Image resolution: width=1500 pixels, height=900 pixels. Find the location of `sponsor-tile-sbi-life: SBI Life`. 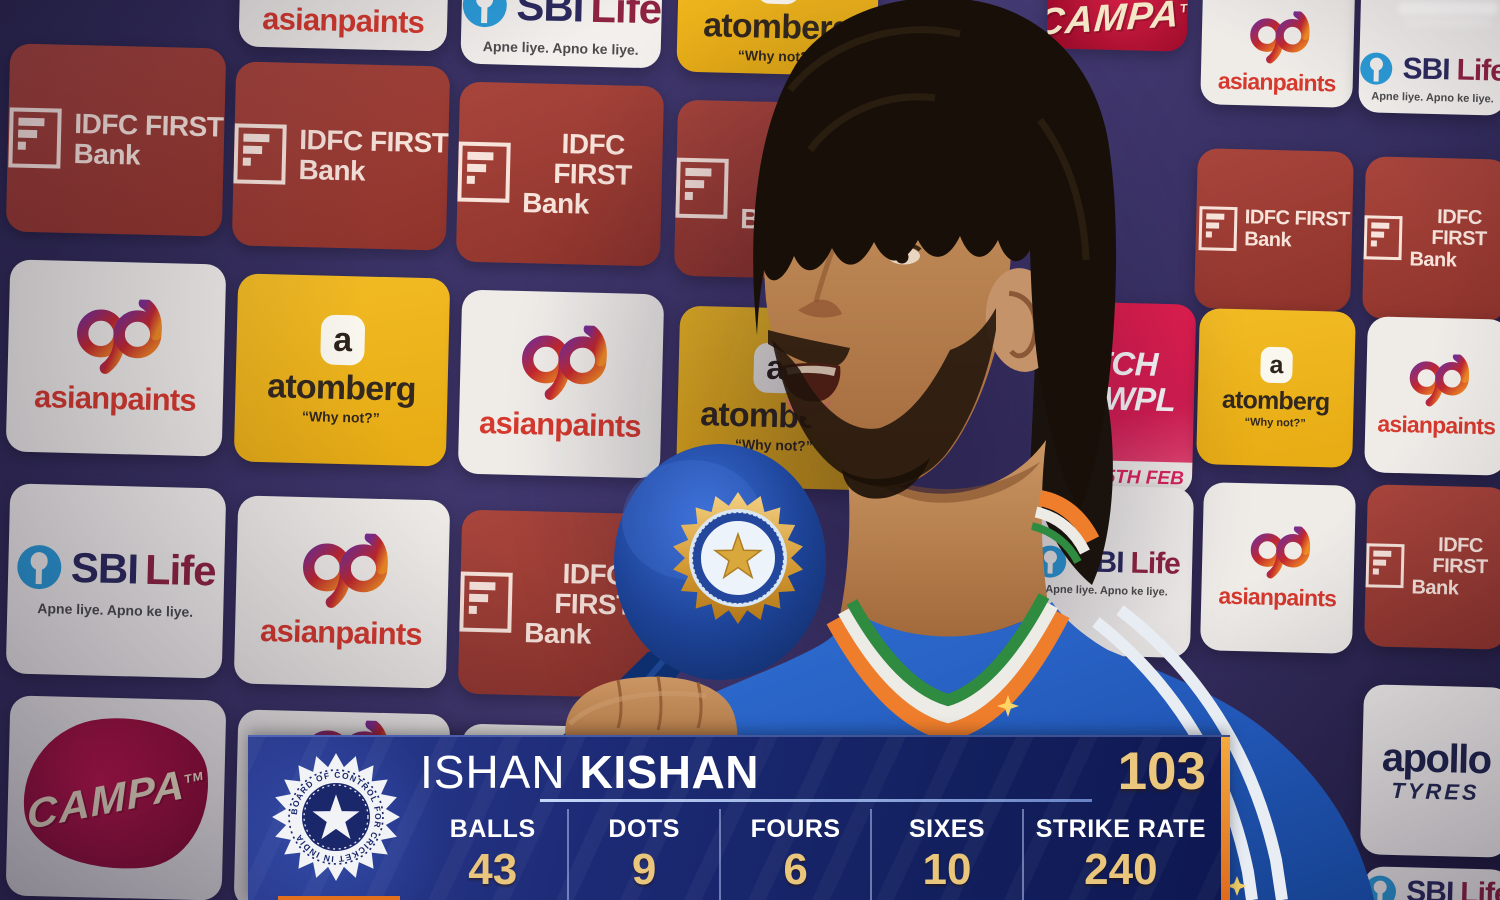

sponsor-tile-sbi-life: SBI Life is located at coordinates (1430, 883).